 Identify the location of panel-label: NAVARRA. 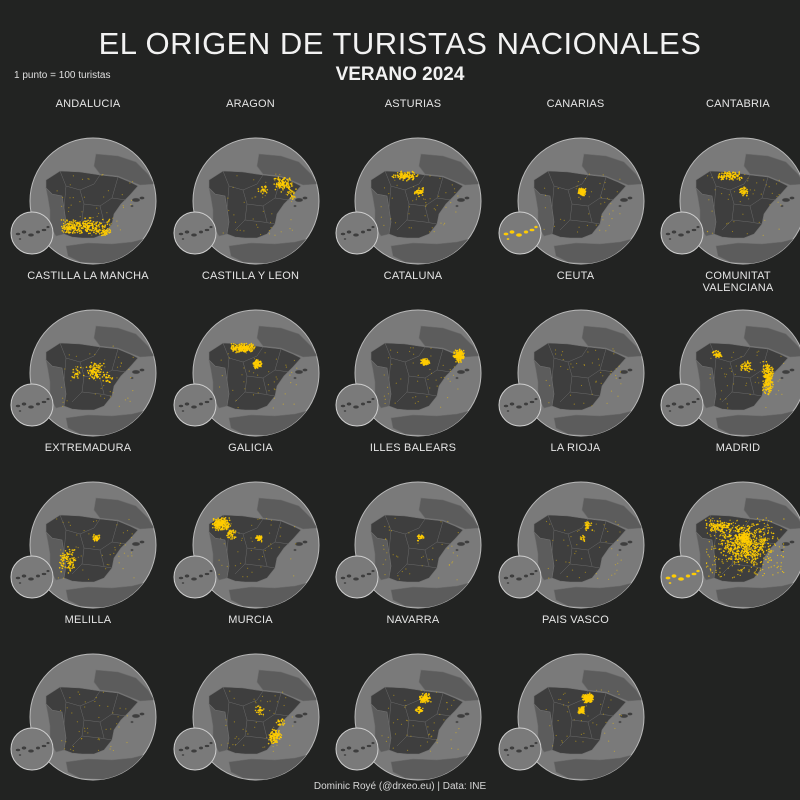
(413, 620).